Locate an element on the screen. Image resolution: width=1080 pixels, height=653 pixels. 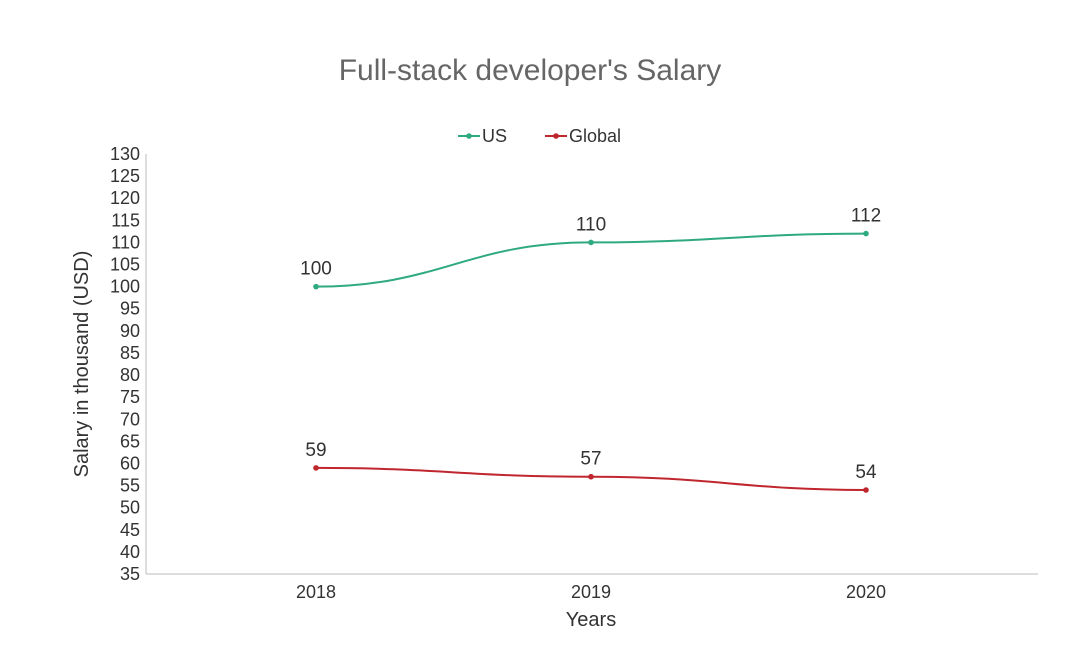
y-tick-label: 90 is located at coordinates (130, 331).